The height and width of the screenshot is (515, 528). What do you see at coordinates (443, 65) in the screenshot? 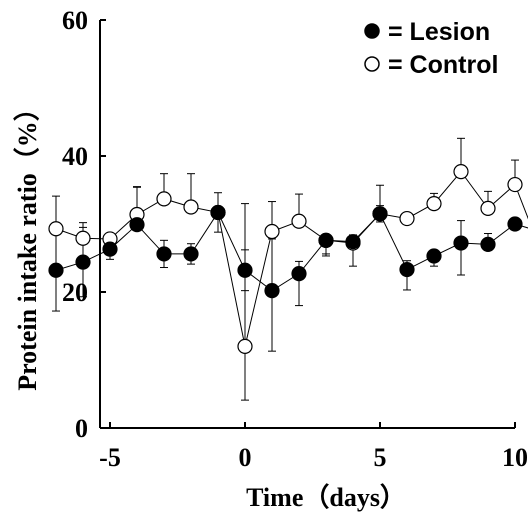
I see `legend-label-control: = Control` at bounding box center [443, 65].